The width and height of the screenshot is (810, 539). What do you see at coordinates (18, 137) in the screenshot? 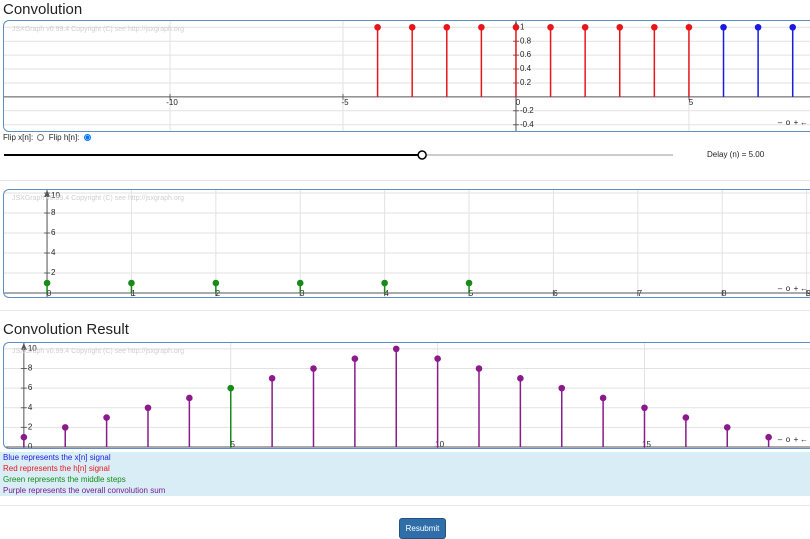
I see `flip-x-label: Flip x[n]:` at bounding box center [18, 137].